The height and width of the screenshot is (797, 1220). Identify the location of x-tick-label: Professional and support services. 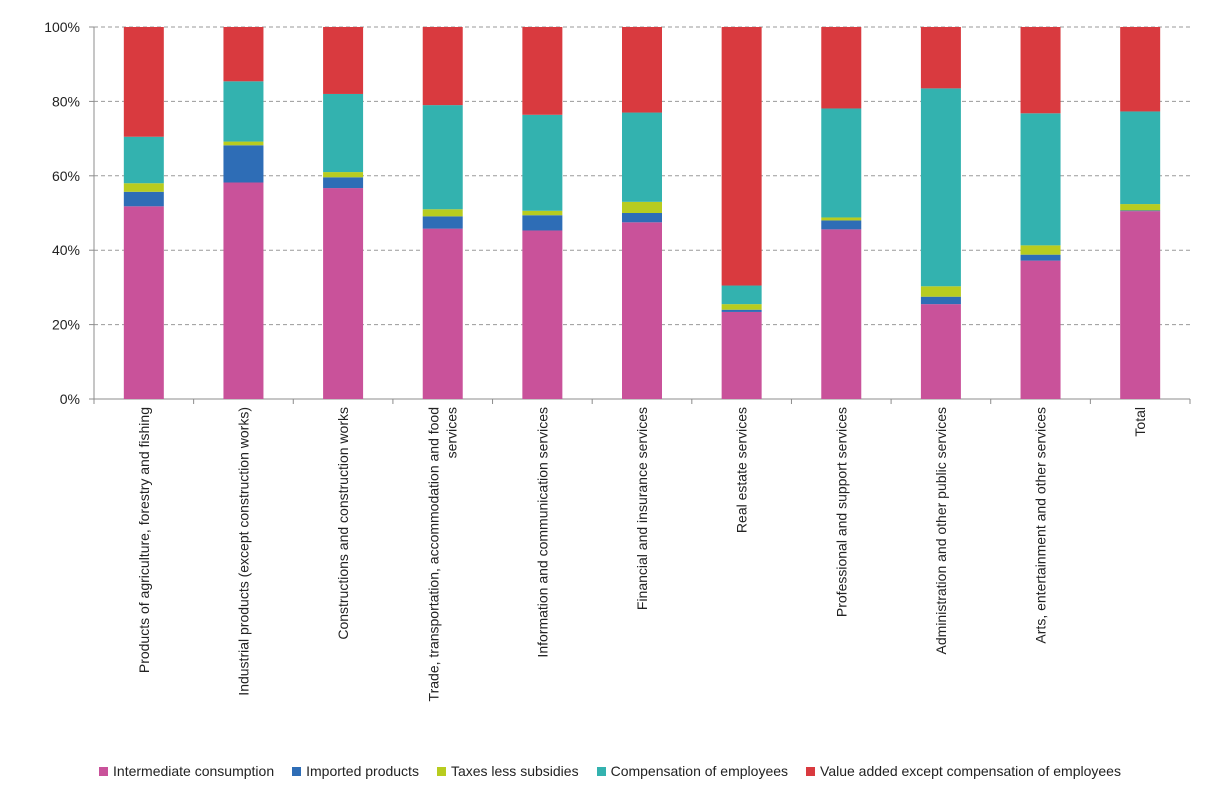
(841, 512).